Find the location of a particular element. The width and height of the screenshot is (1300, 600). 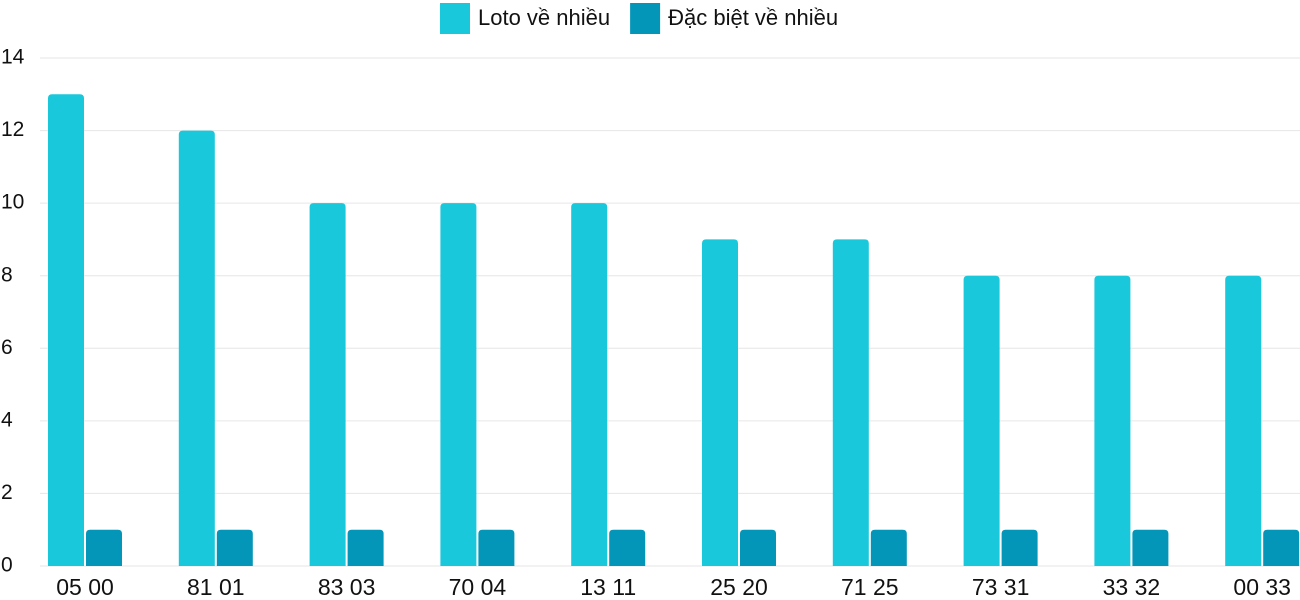

y-tick-label: 12 is located at coordinates (12, 129).